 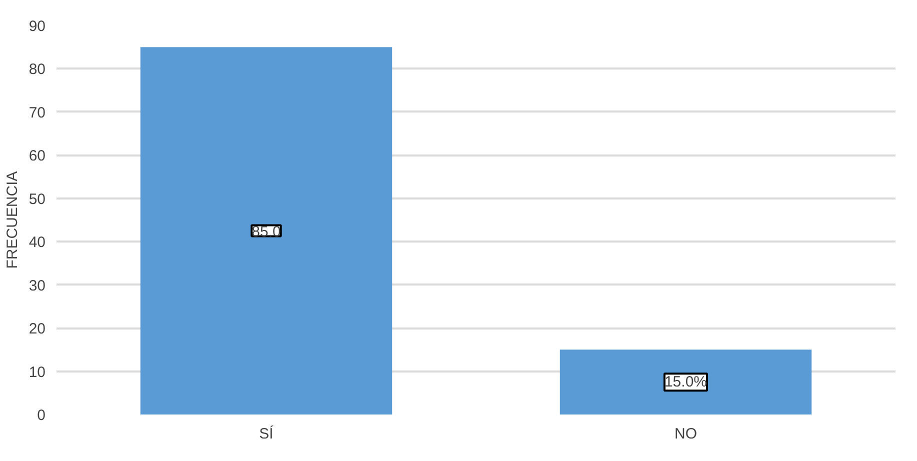 I want to click on y-tick-label: 10, so click(x=37, y=372).